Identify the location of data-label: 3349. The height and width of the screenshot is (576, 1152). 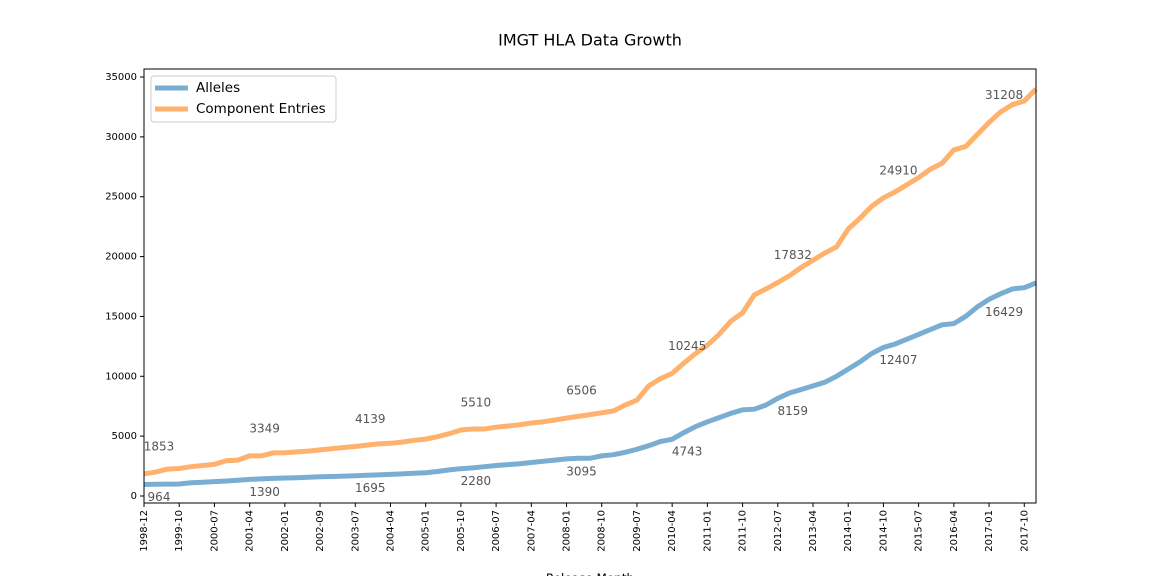
(264, 428).